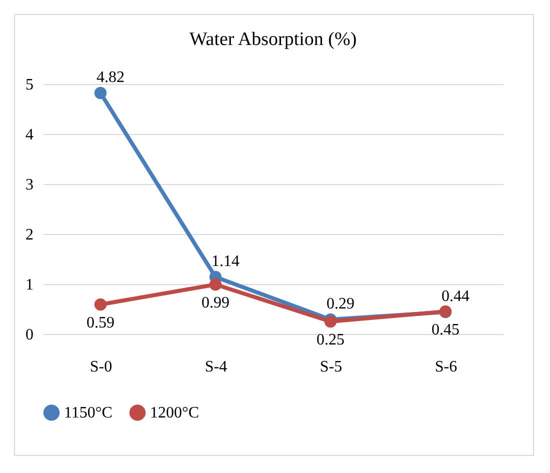 The height and width of the screenshot is (473, 550). What do you see at coordinates (330, 340) in the screenshot?
I see `data-label: 0.25` at bounding box center [330, 340].